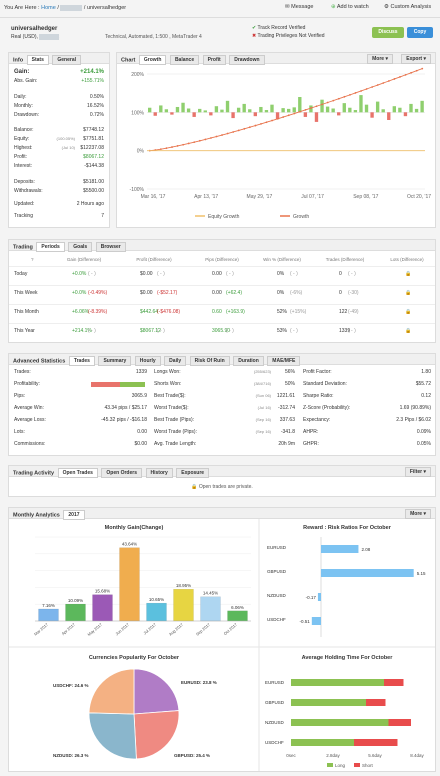 The width and height of the screenshot is (440, 776). I want to click on tab-open-orders: Open Orders, so click(121, 473).